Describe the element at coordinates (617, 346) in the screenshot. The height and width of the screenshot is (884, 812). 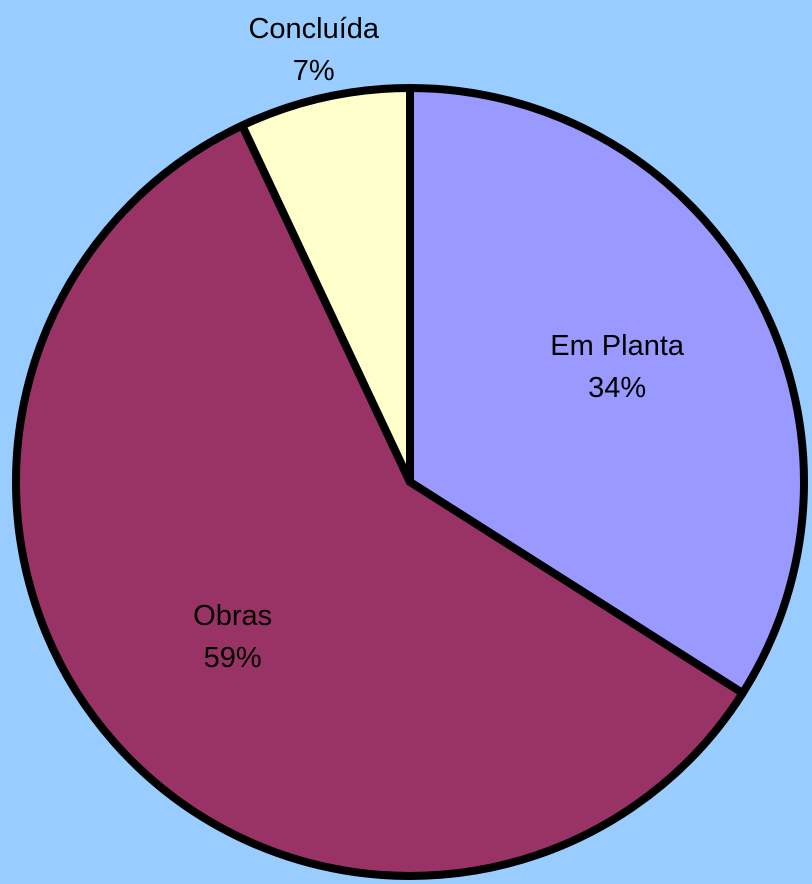
I see `slice-label: Em Planta` at that location.